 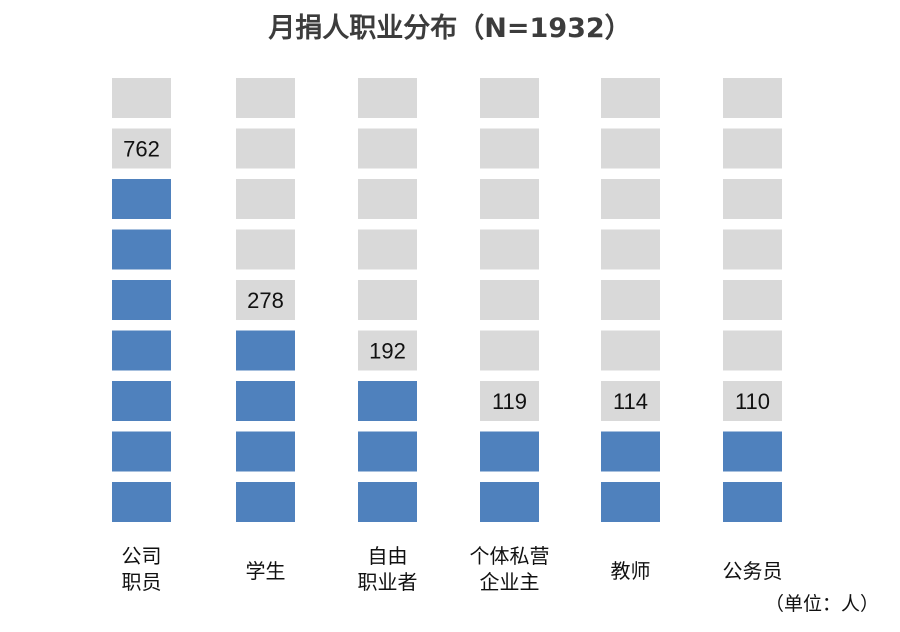 I want to click on category-label-2-line-1: 职业者, so click(x=388, y=582).